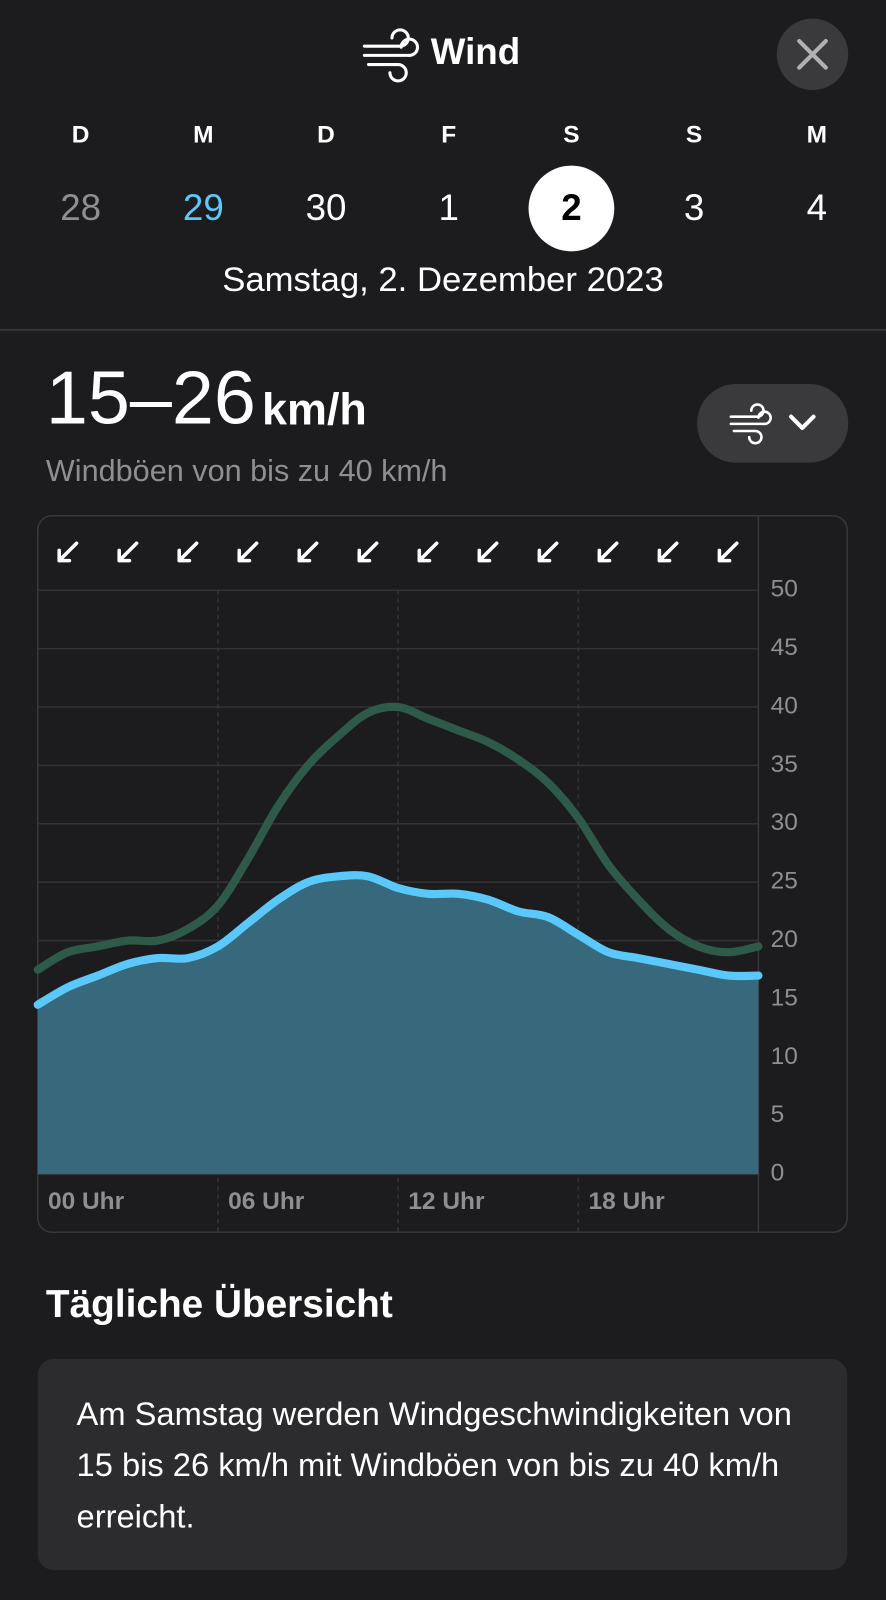  Describe the element at coordinates (784, 589) in the screenshot. I see `y-tick-label: 50` at that location.